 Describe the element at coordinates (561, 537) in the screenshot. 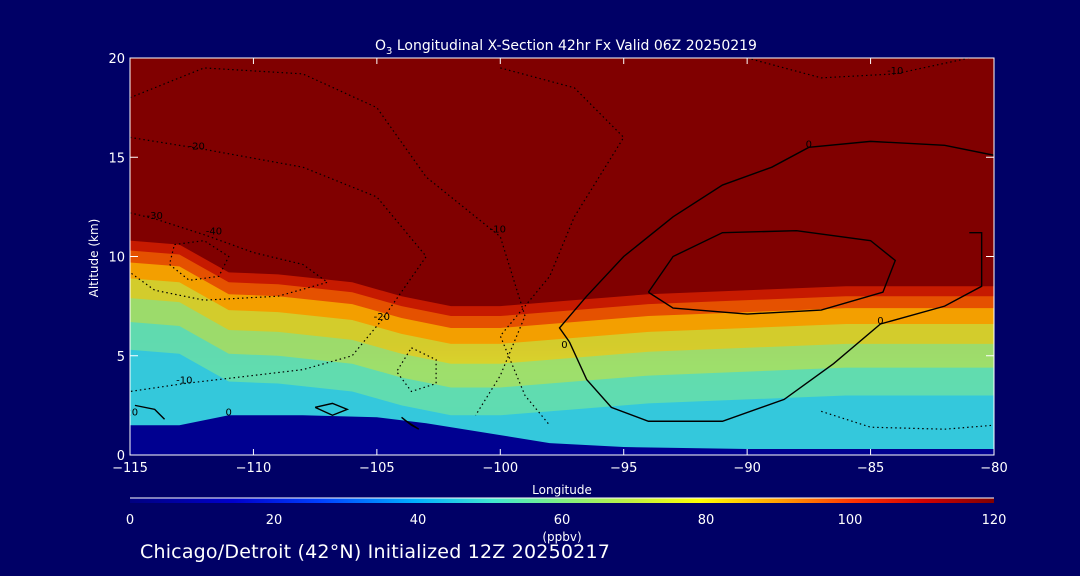

I see `colorbar-units: (ppbv)` at that location.